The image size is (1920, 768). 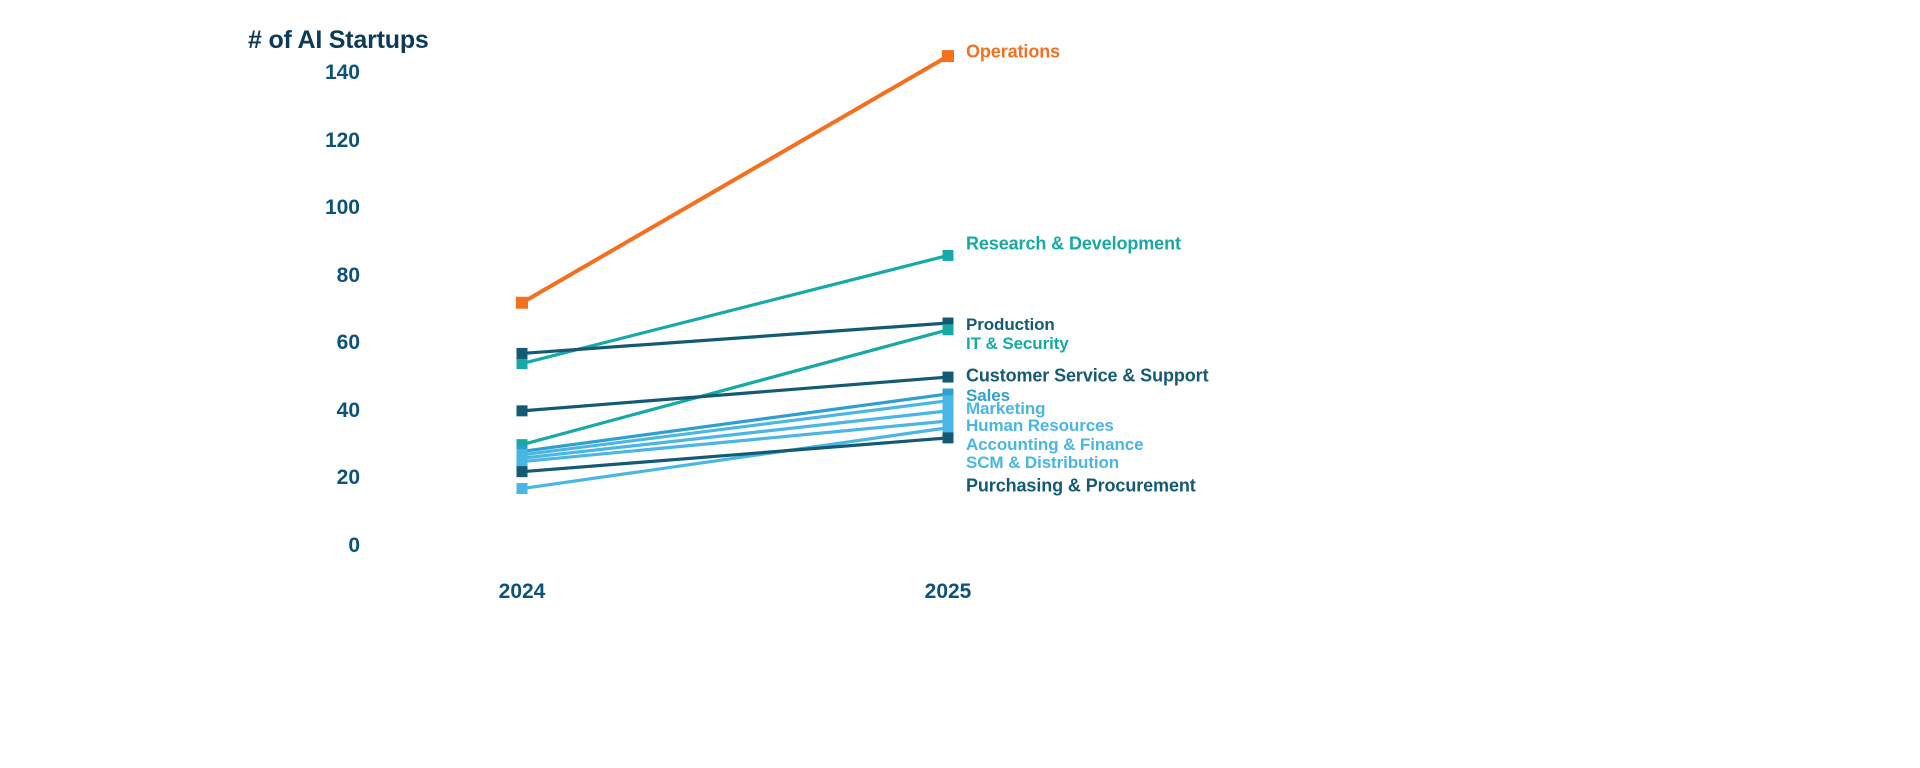 I want to click on series-label: Accounting & Finance, so click(x=1055, y=444).